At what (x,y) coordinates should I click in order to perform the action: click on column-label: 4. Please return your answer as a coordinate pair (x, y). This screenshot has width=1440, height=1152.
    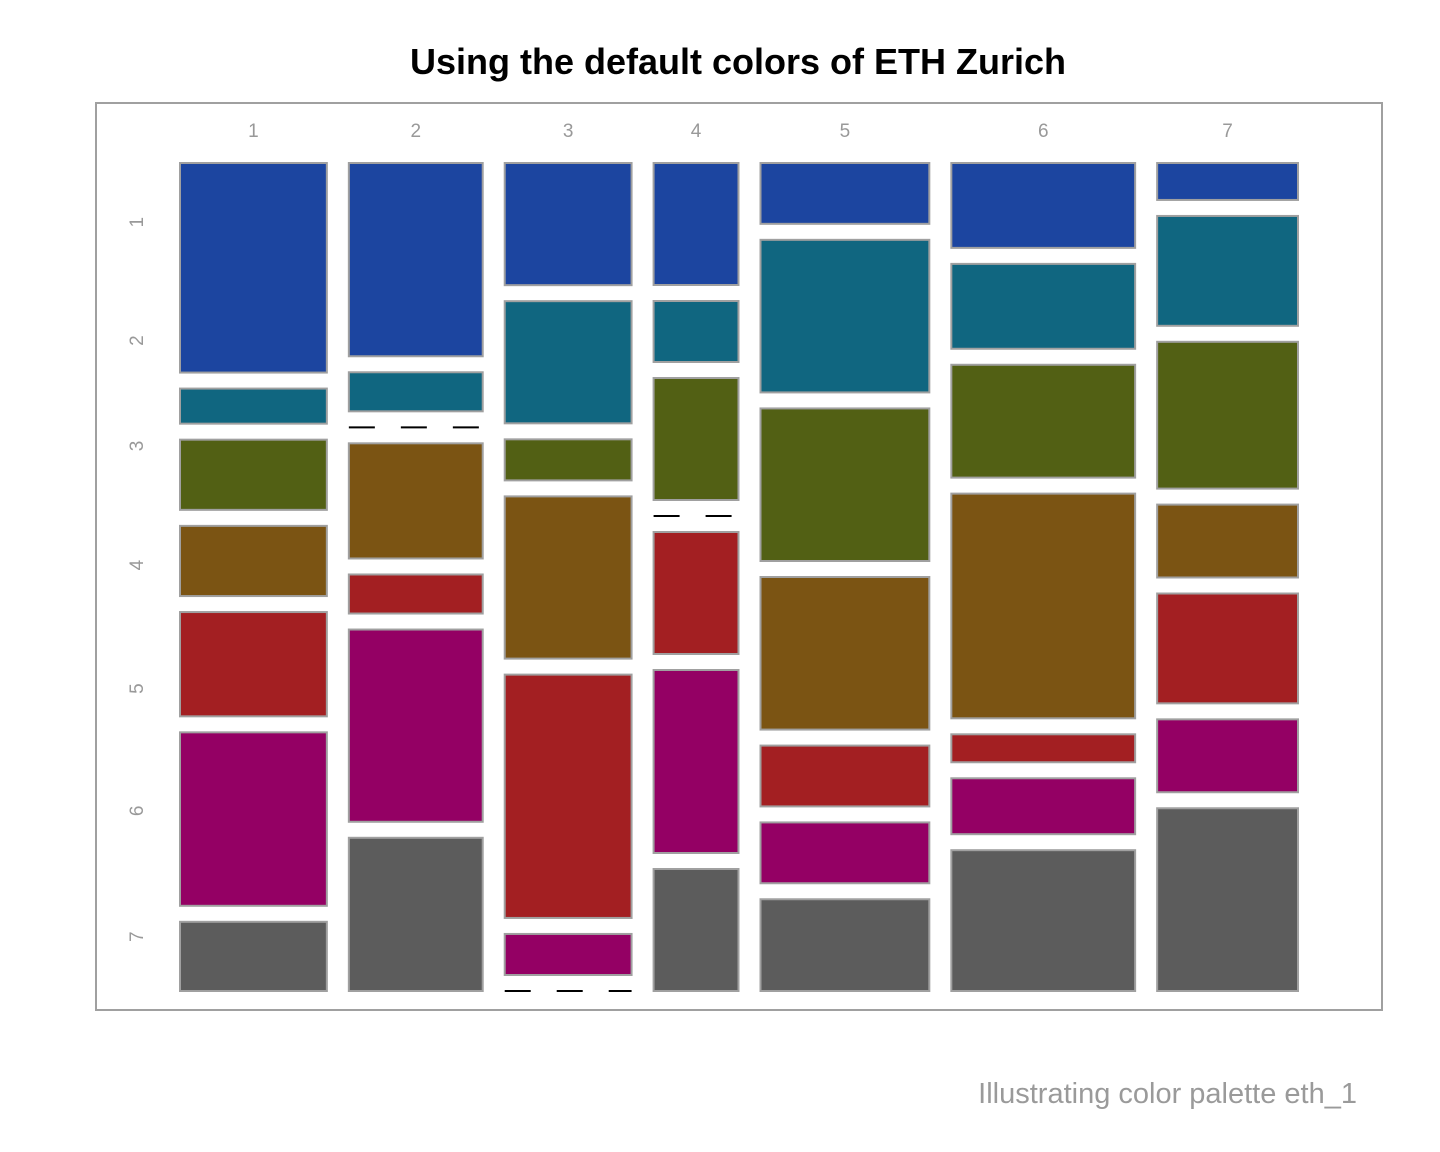
    Looking at the image, I should click on (696, 131).